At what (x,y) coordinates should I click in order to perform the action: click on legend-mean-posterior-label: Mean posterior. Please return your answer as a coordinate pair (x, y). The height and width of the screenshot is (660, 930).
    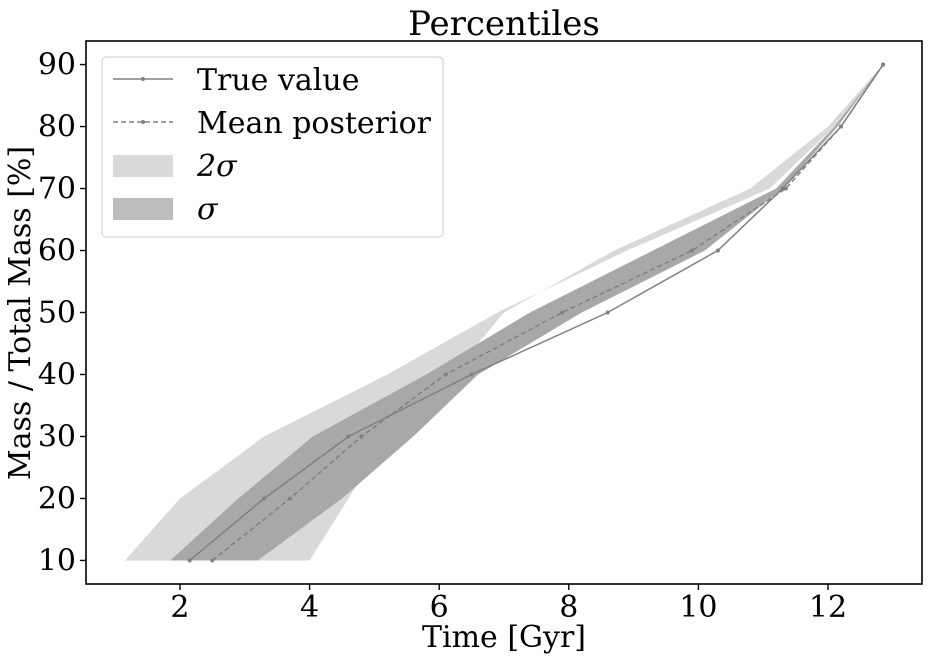
    Looking at the image, I should click on (314, 123).